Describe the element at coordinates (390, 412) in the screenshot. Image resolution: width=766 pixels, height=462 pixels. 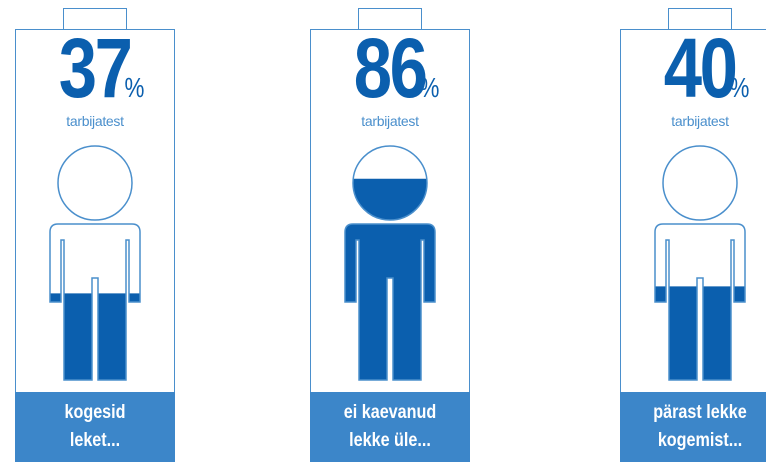
I see `caption-line-1: ei kaevanud` at that location.